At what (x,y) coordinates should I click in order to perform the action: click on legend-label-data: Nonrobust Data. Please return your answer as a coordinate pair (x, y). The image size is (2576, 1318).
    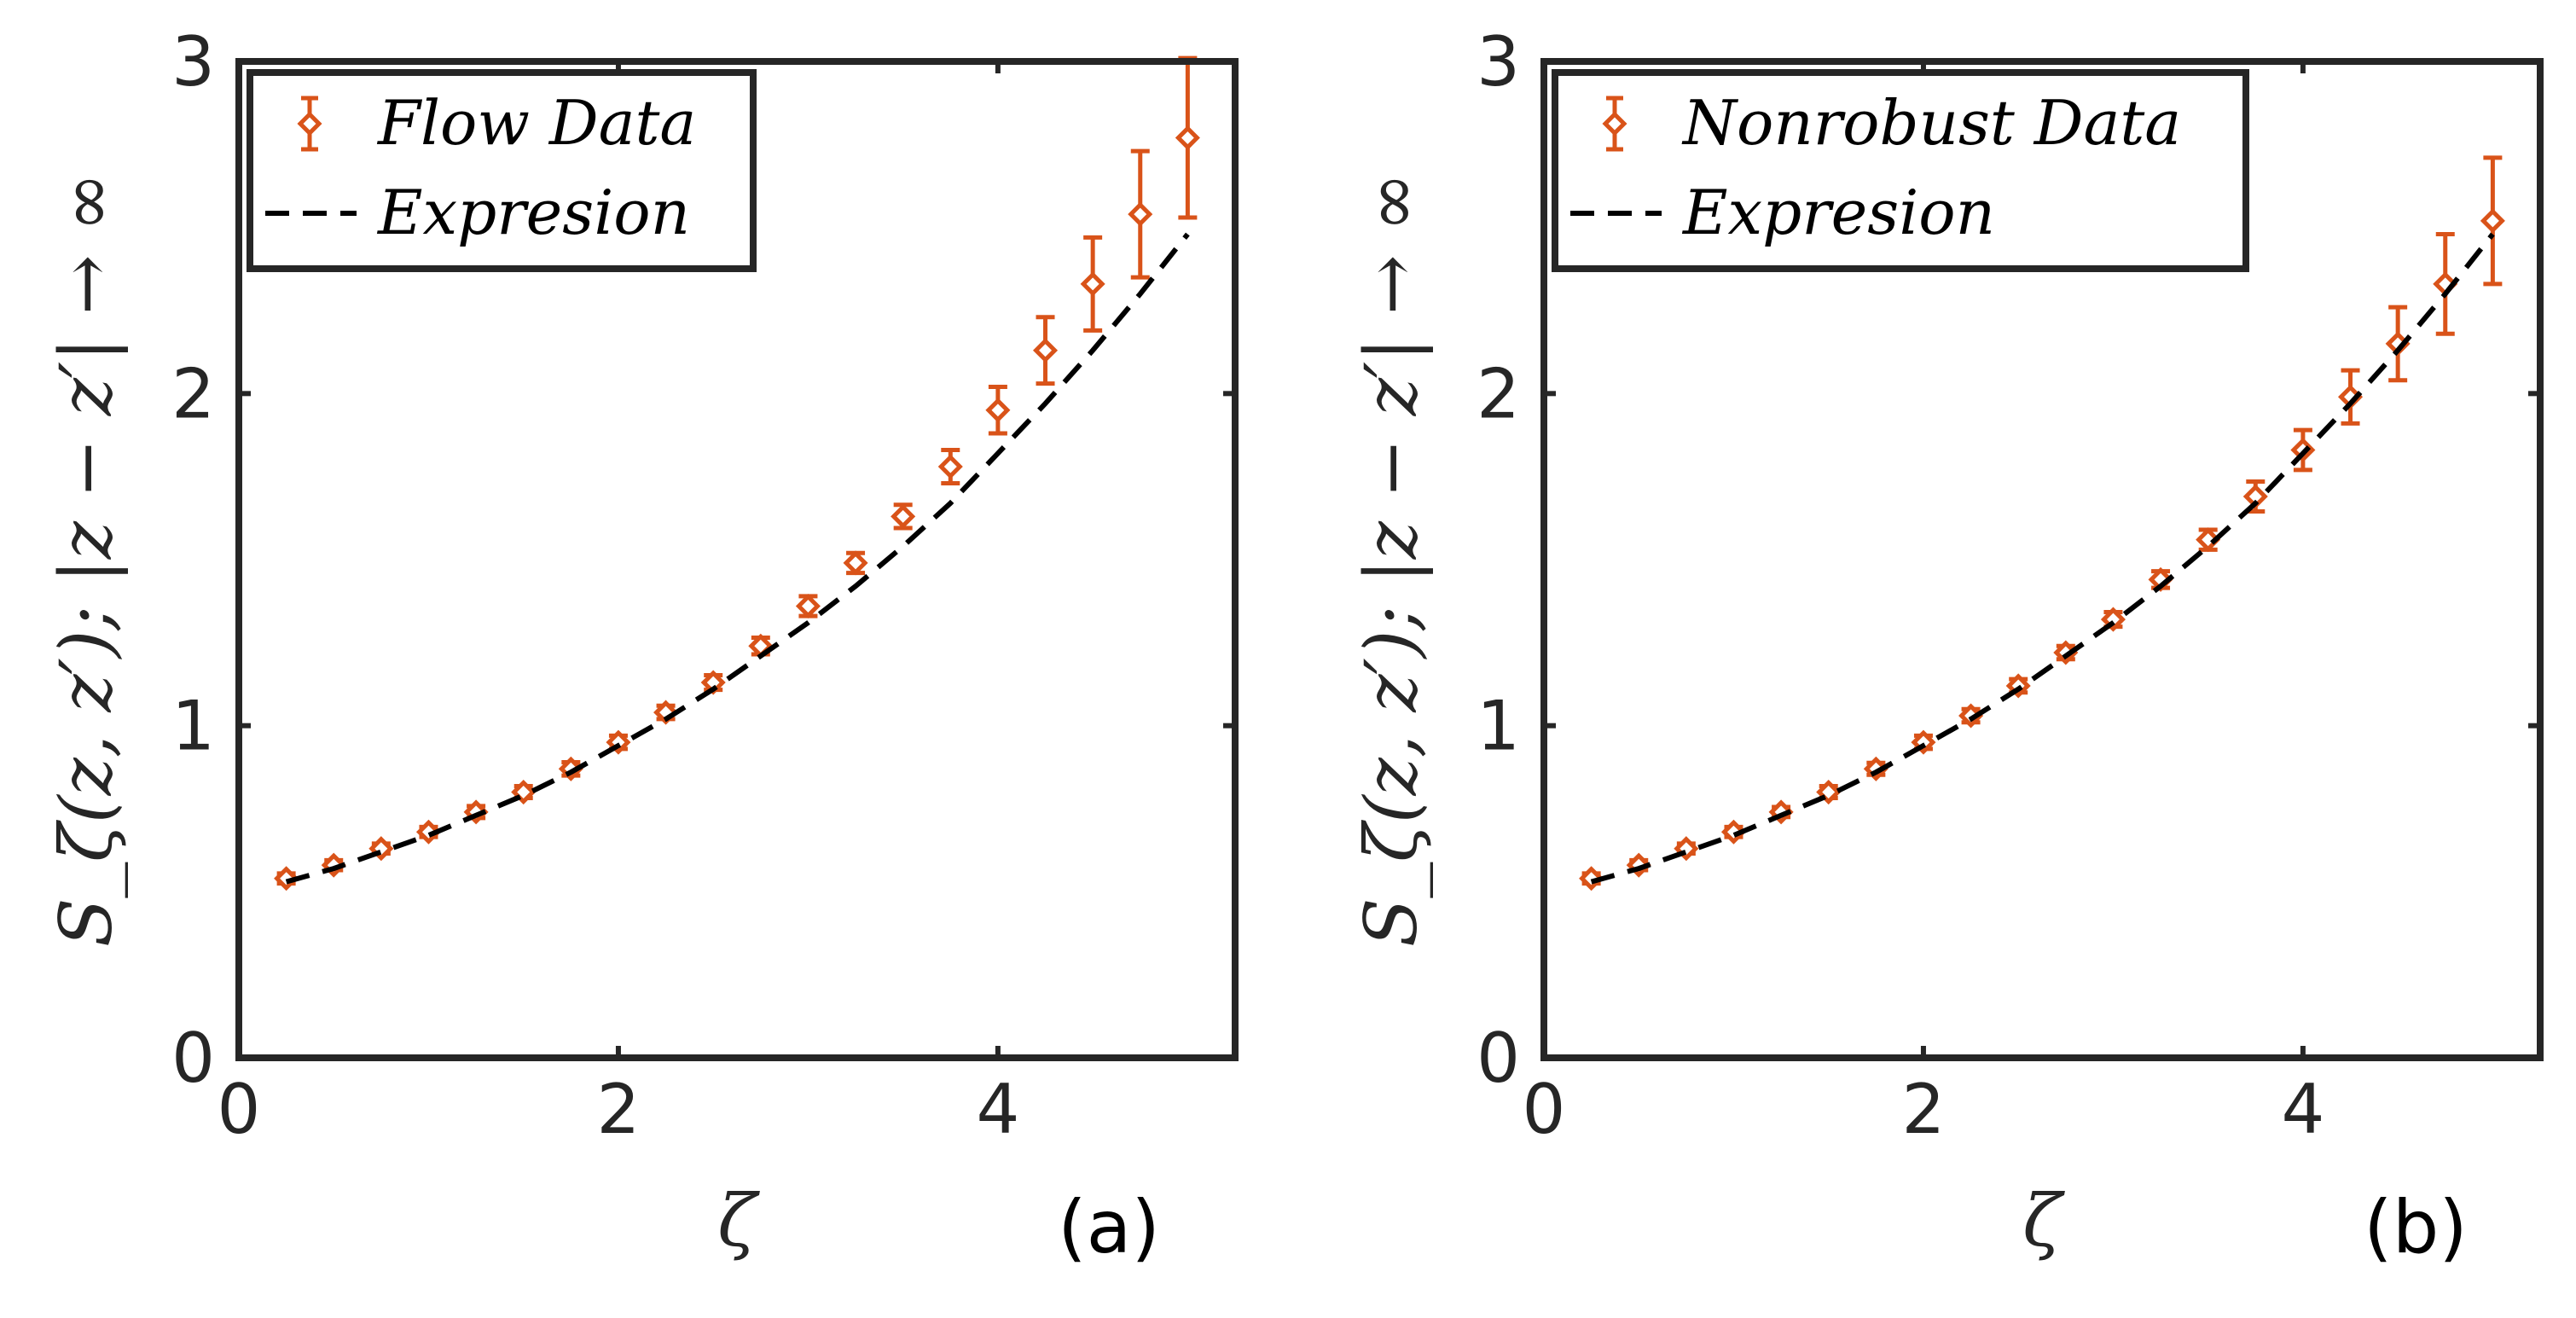
    Looking at the image, I should click on (1931, 123).